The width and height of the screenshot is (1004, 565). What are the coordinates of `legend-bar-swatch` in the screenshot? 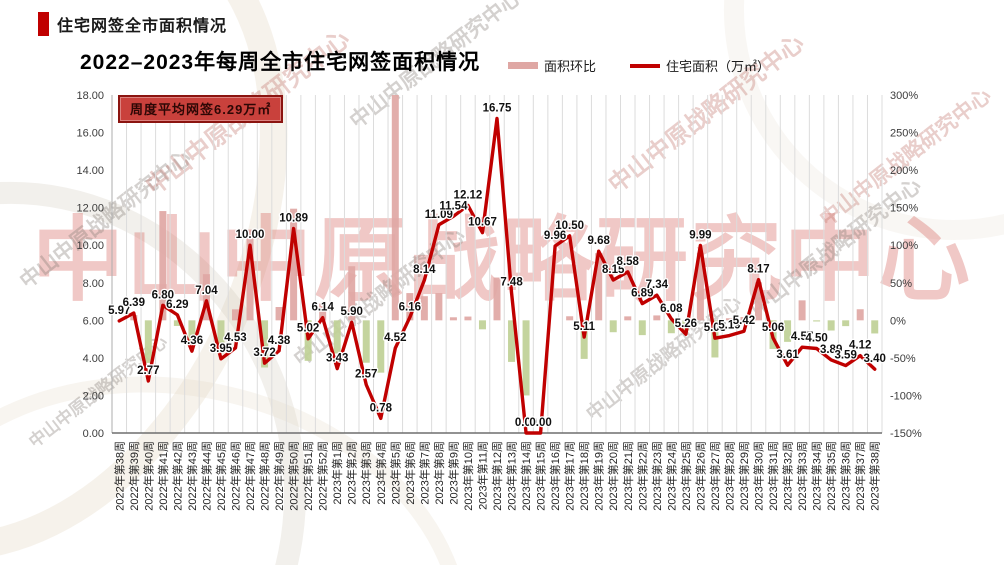 It's located at (523, 65).